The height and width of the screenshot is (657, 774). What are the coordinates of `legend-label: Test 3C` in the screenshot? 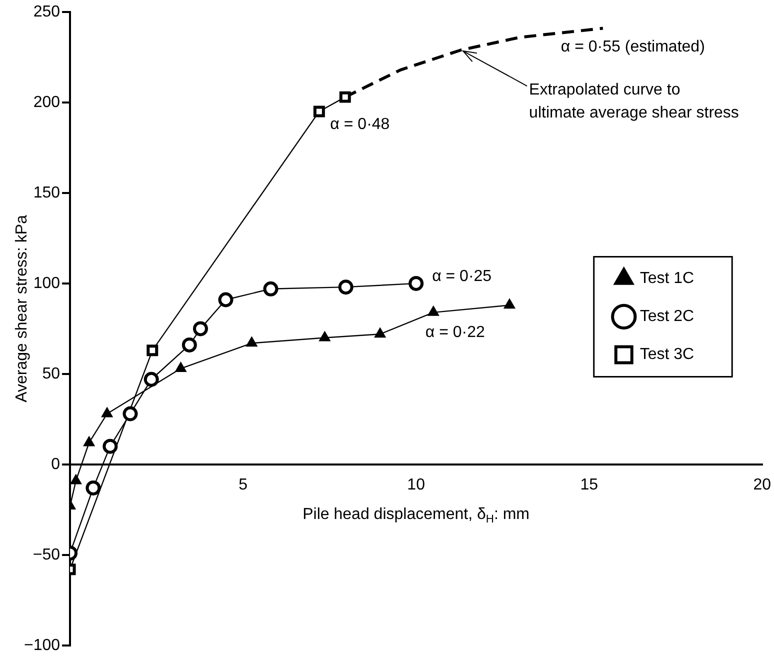 It's located at (667, 355).